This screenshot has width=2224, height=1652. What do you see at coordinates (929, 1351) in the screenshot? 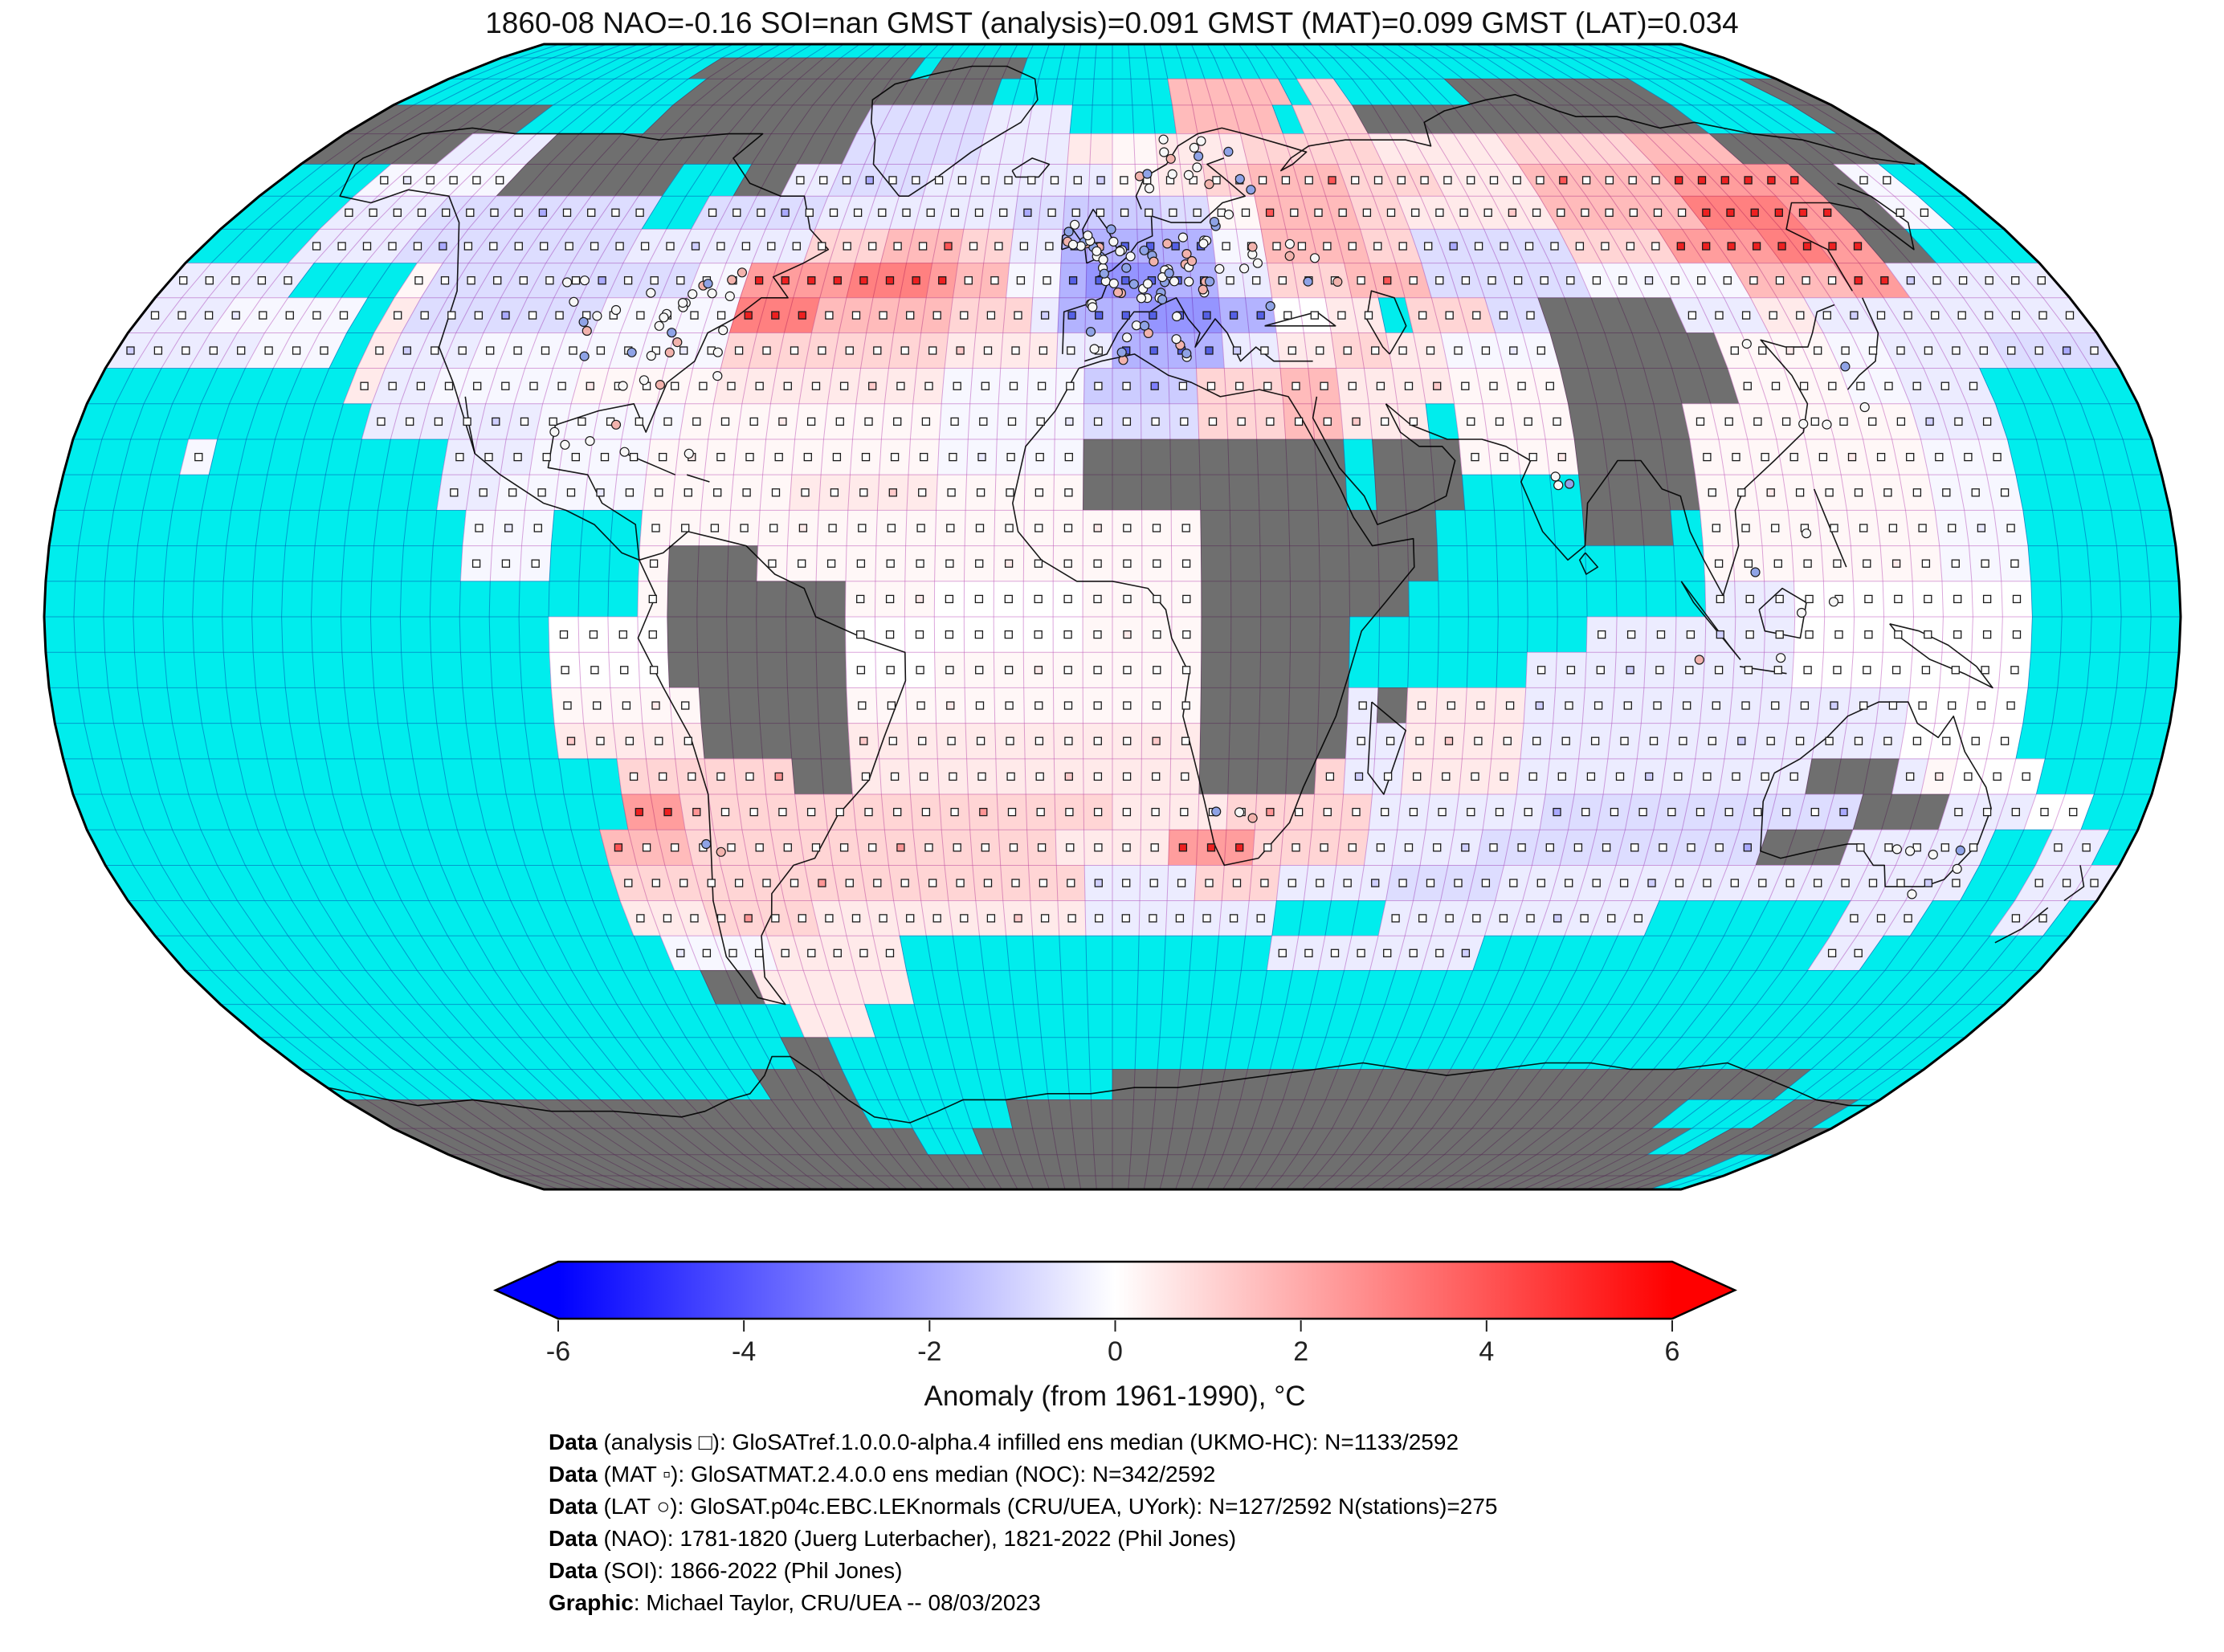
I see `colorbar-tick-label: -2` at bounding box center [929, 1351].